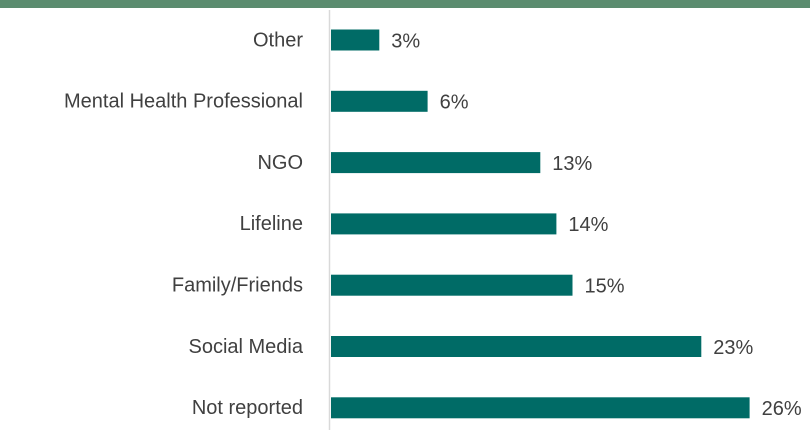 This screenshot has width=810, height=430. Describe the element at coordinates (271, 224) in the screenshot. I see `category-label: Lifeline` at that location.